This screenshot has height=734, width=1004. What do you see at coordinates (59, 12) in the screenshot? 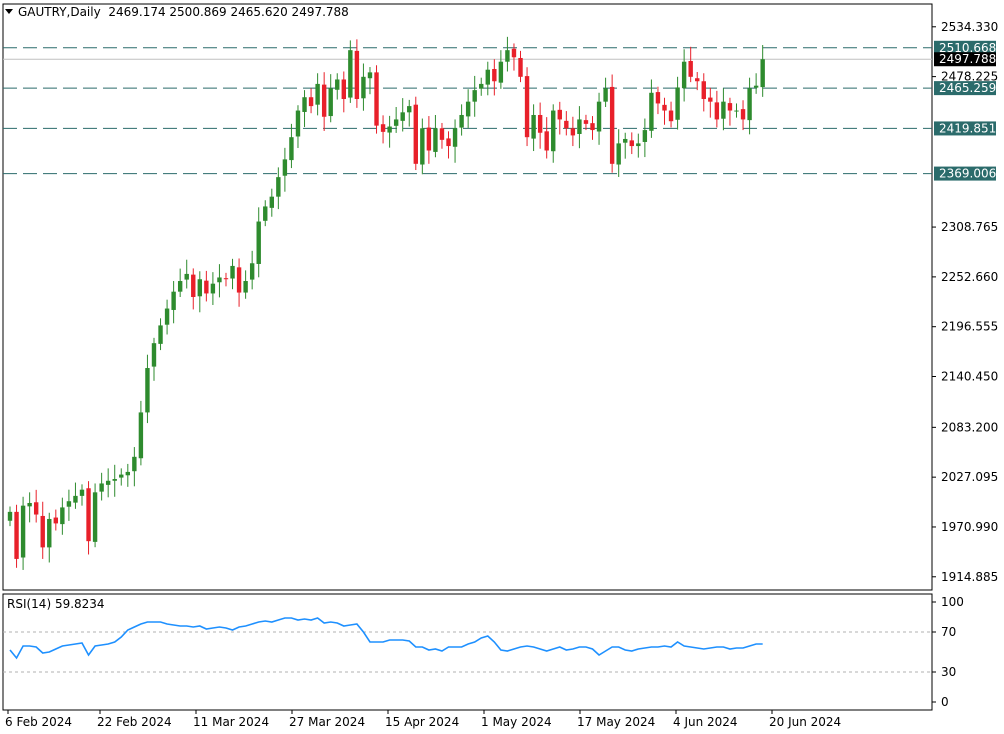
I see `symbol-text: GAUTRY,Daily` at bounding box center [59, 12].